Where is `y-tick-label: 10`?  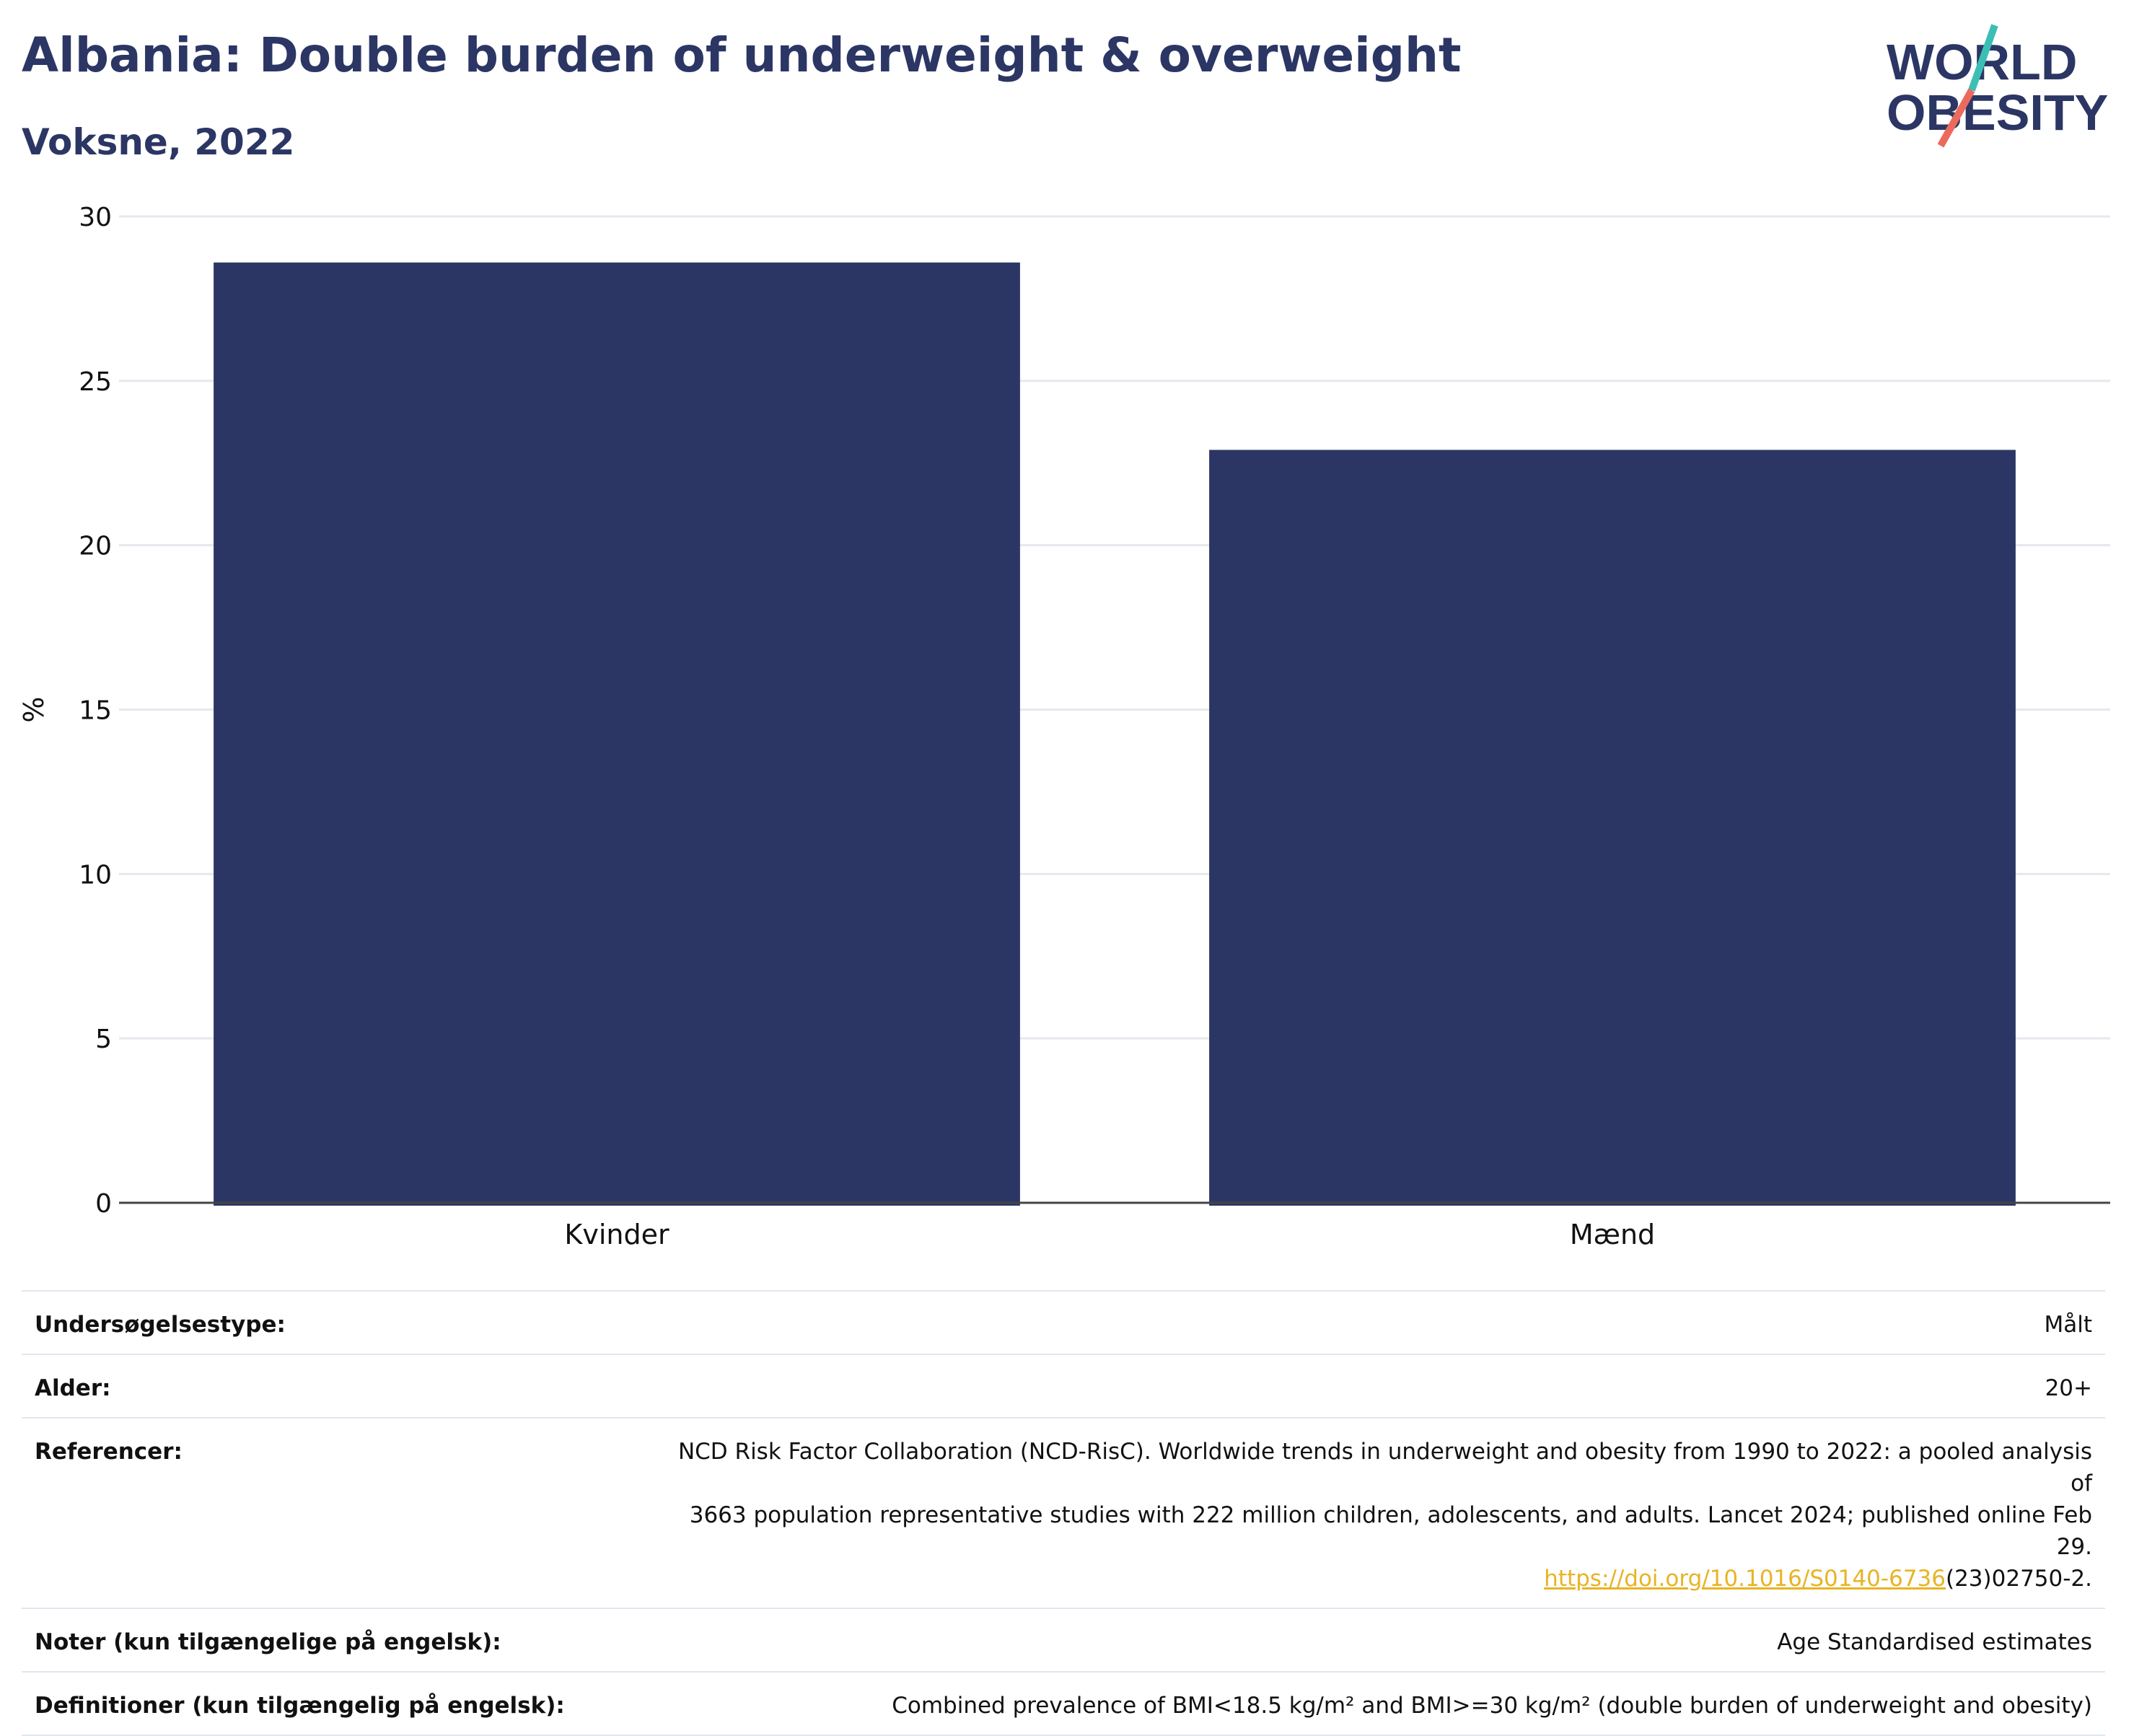
y-tick-label: 10 is located at coordinates (95, 875).